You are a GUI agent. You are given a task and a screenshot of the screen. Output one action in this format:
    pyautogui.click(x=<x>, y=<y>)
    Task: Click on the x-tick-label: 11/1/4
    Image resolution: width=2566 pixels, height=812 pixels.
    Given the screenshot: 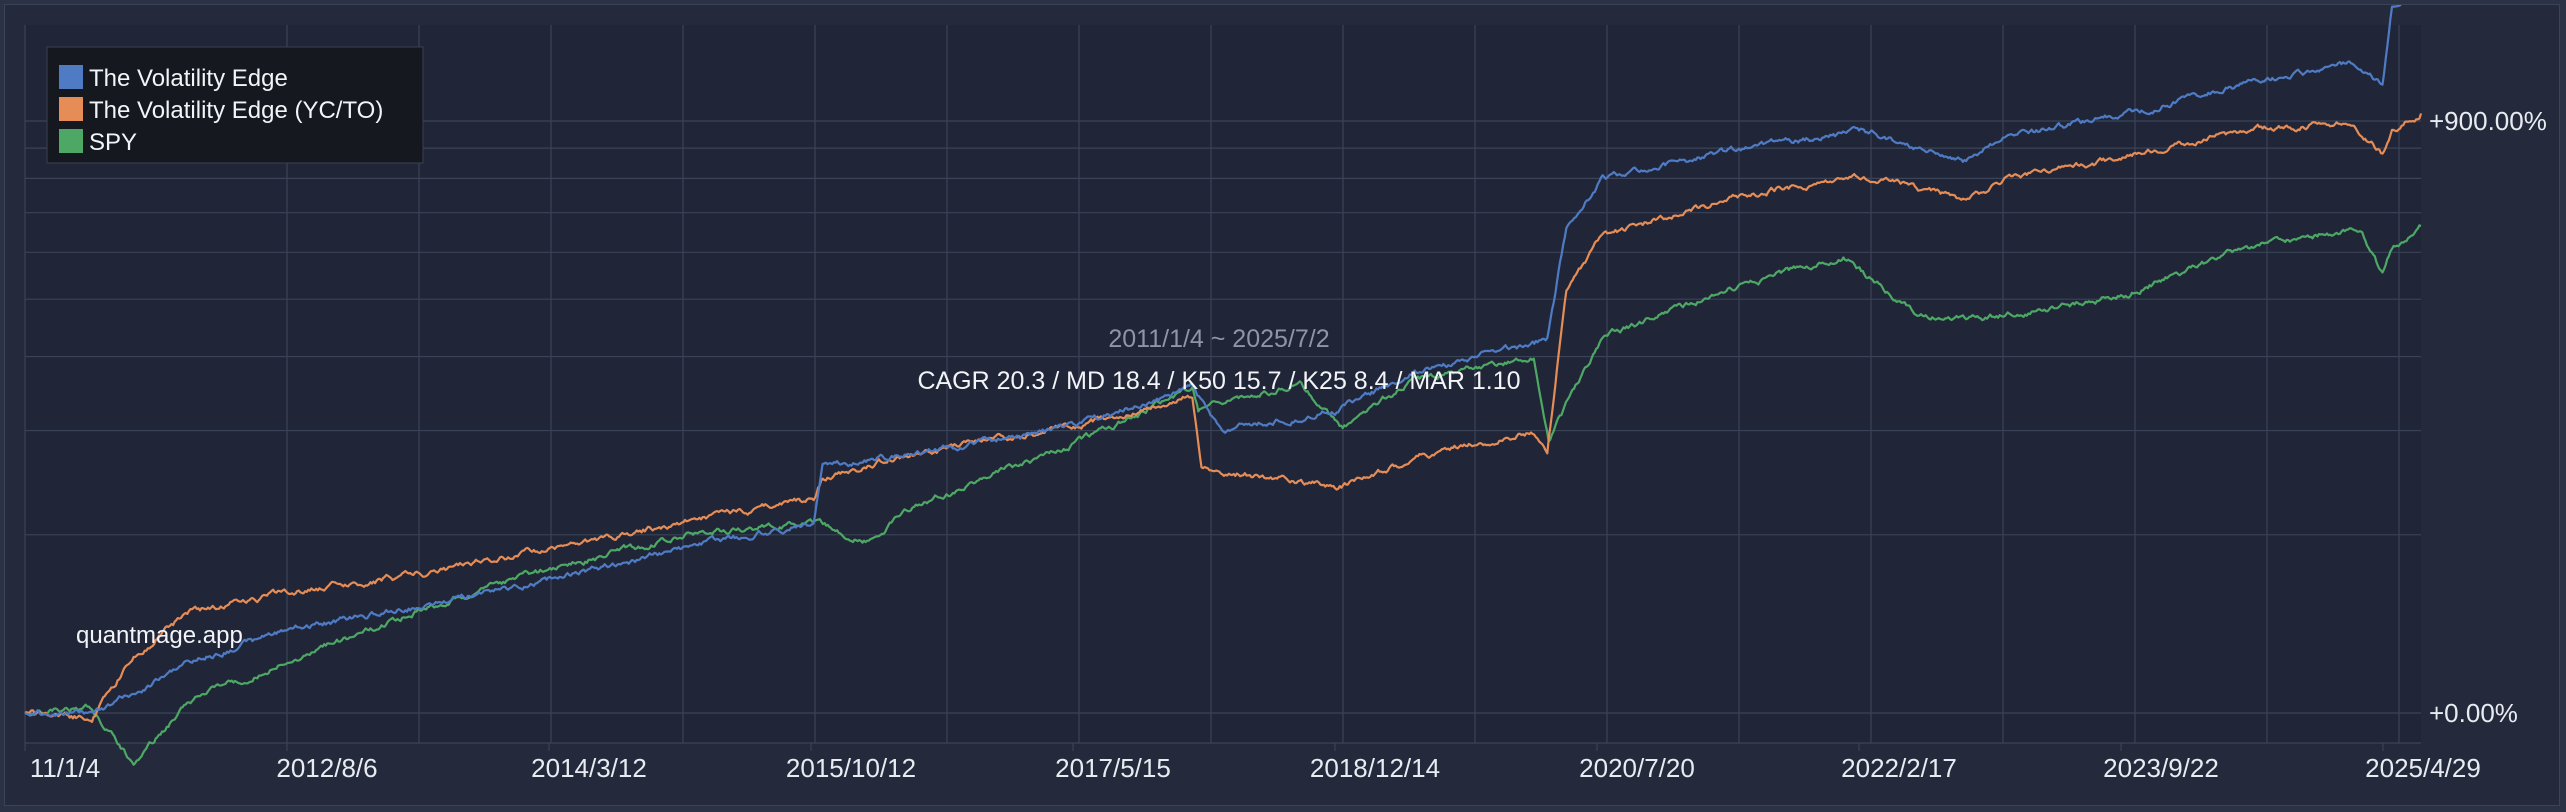 What is the action you would take?
    pyautogui.click(x=65, y=768)
    